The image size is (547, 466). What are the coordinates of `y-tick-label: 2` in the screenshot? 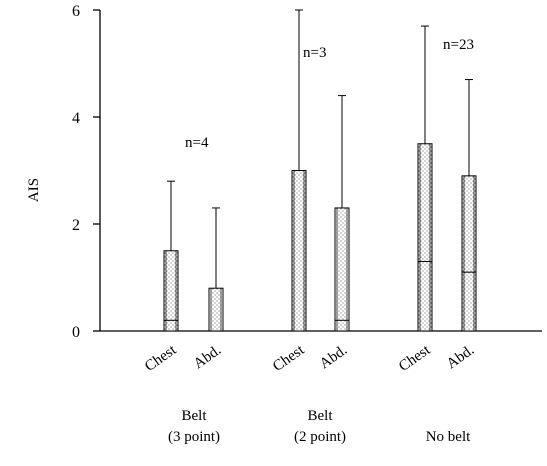 It's located at (76, 225).